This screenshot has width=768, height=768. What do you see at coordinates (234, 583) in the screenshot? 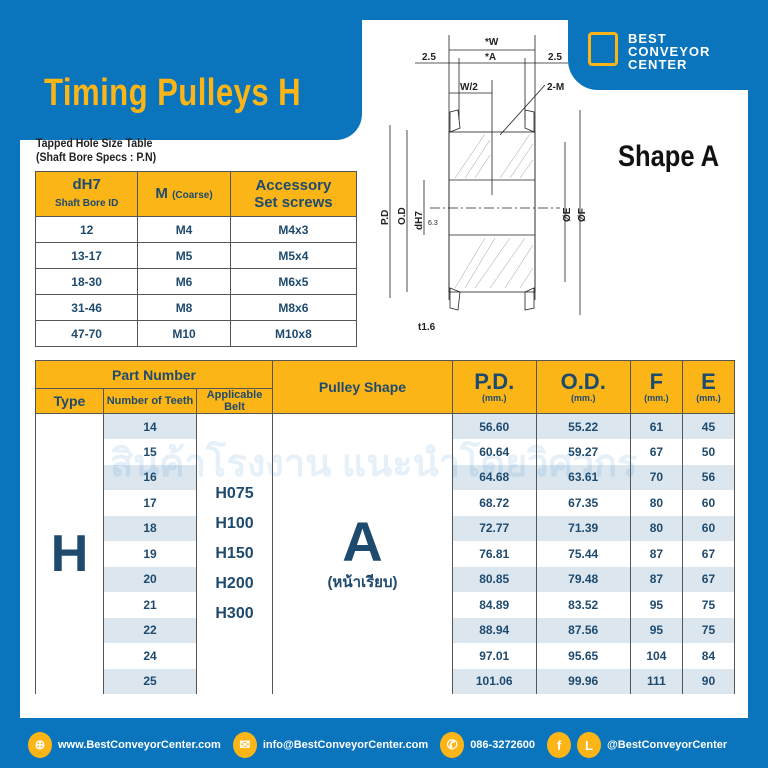
I see `belt-item: H200` at bounding box center [234, 583].